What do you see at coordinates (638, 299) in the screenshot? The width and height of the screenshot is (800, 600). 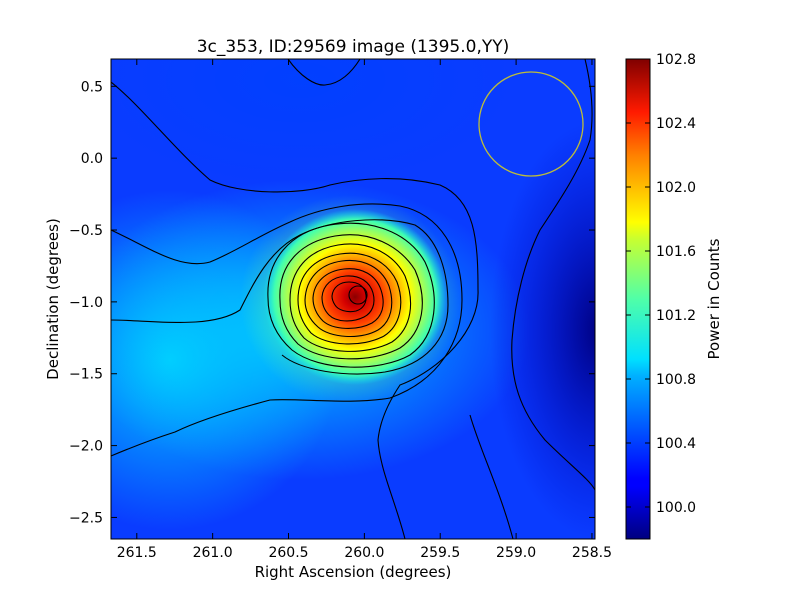 I see `colorbar` at bounding box center [638, 299].